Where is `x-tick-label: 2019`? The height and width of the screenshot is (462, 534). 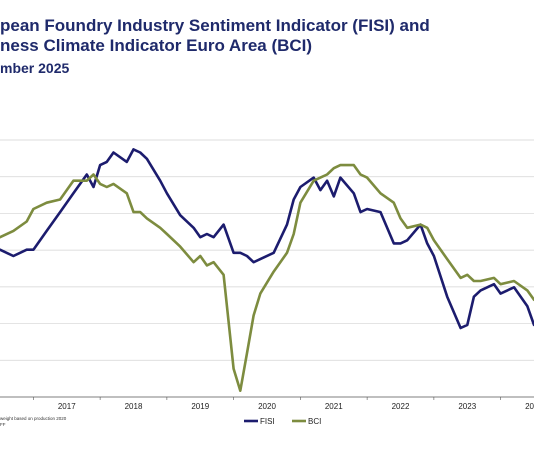 x-tick-label: 2019 is located at coordinates (200, 406).